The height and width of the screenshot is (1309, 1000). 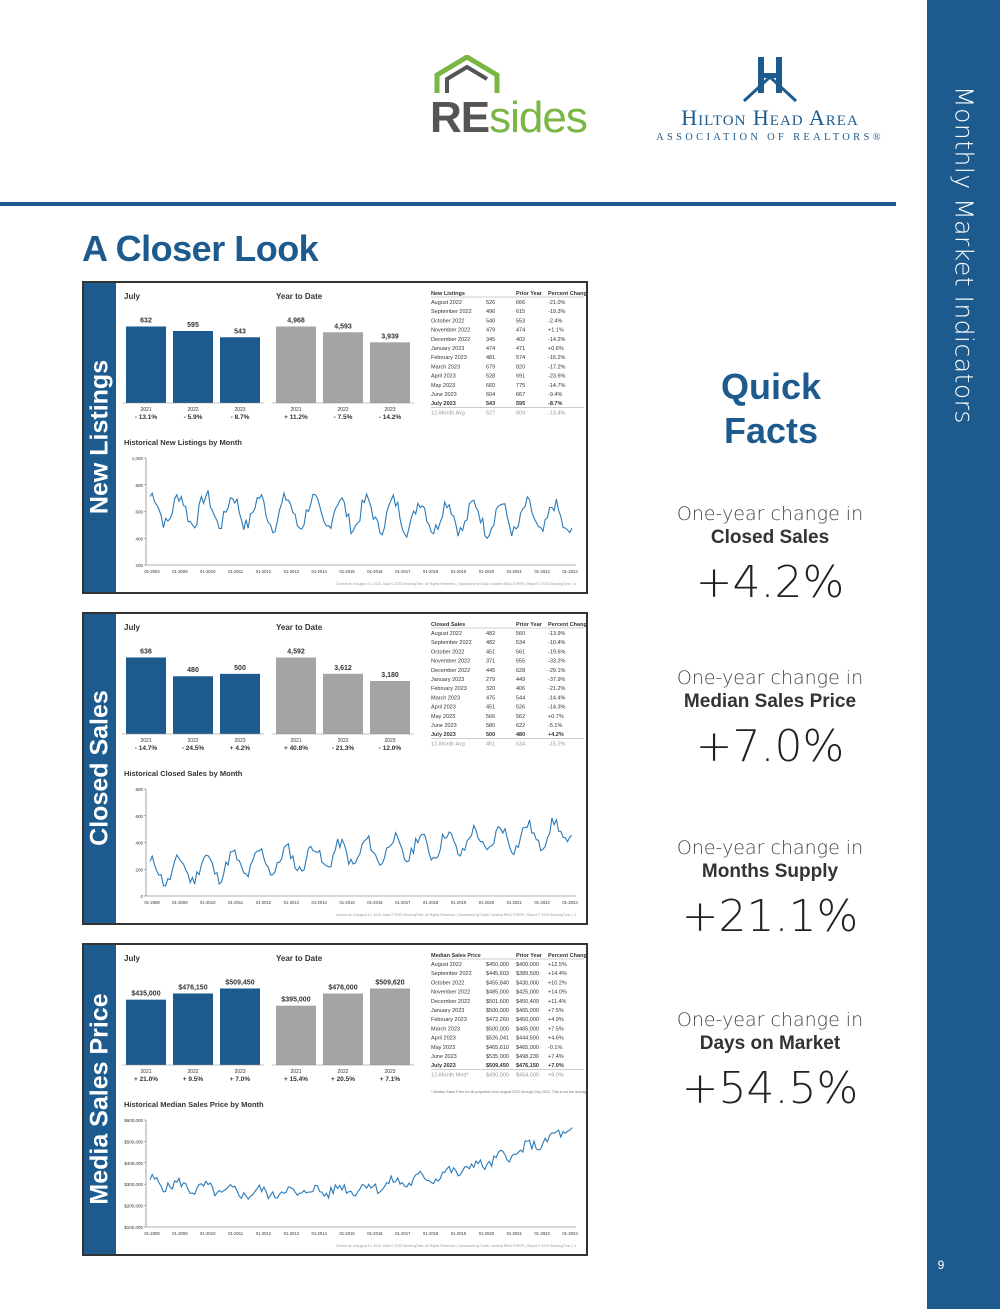 What do you see at coordinates (557, 312) in the screenshot?
I see `table-cell-change: -19.3%` at bounding box center [557, 312].